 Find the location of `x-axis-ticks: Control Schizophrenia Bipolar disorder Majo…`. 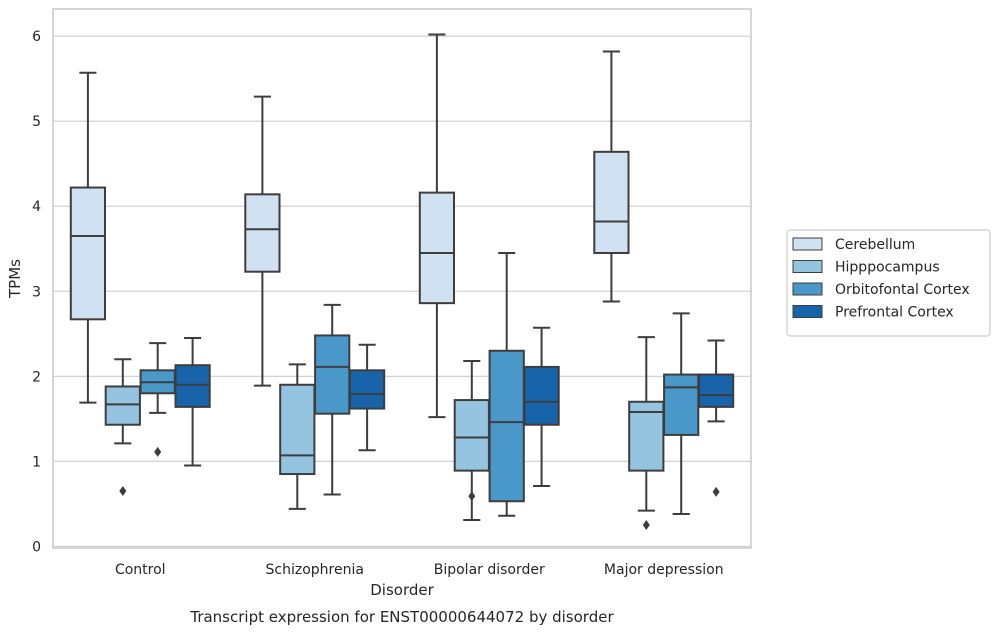

x-axis-ticks: Control Schizophrenia Bipolar disorder Majo… is located at coordinates (419, 570).